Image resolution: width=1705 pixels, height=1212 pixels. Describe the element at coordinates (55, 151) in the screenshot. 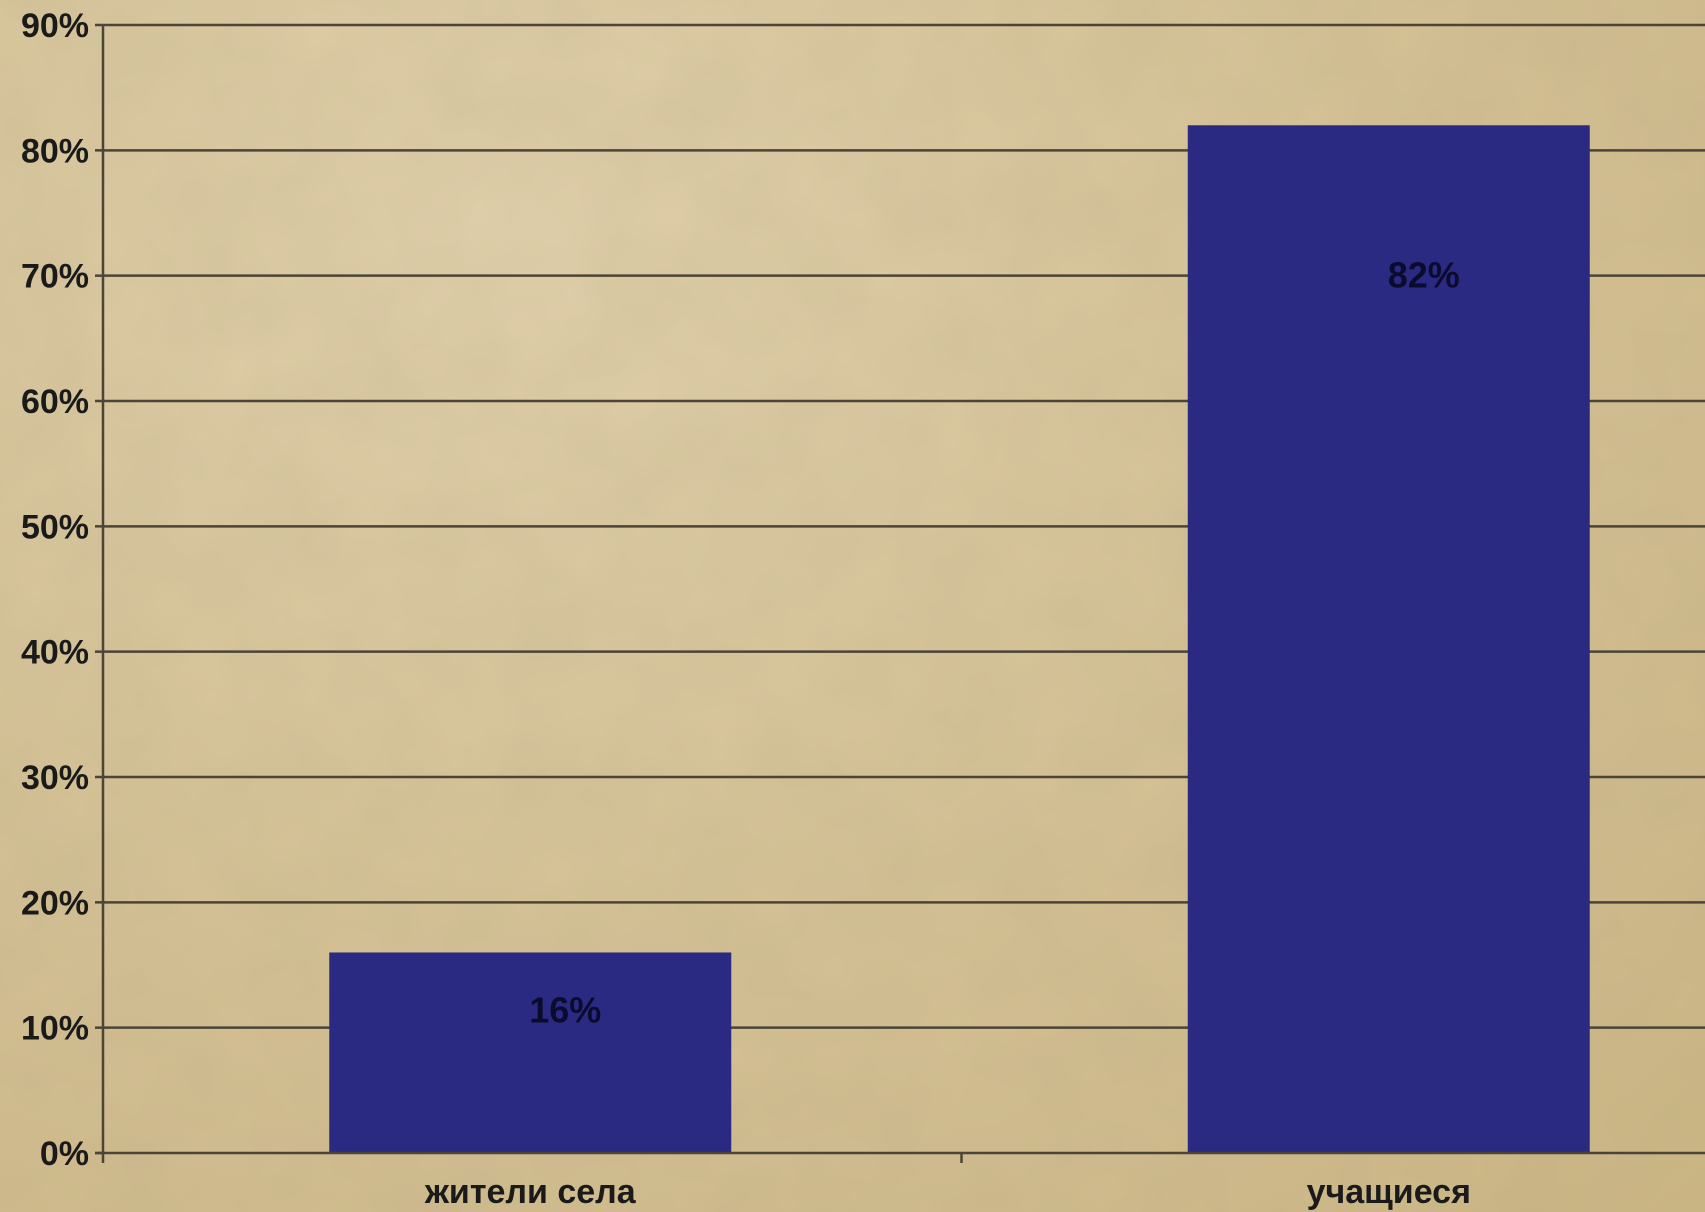

I see `y-tick-label: 80%` at that location.